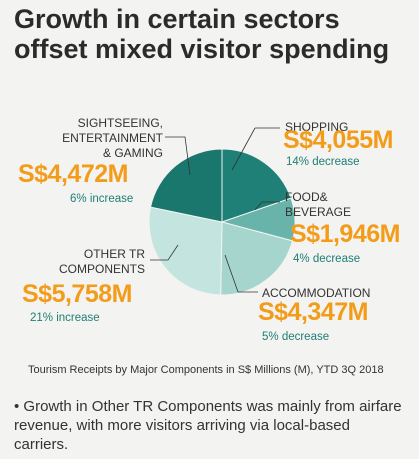 Image resolution: width=419 pixels, height=459 pixels. I want to click on category-label: OTHER TR COMPONENTS, so click(101, 261).